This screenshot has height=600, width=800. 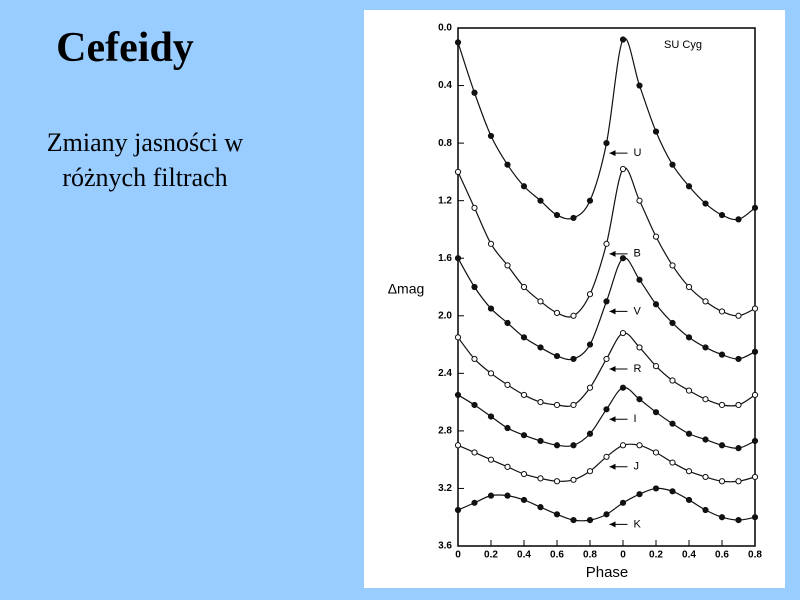 I want to click on x-axis-label: Phase, so click(x=607, y=572).